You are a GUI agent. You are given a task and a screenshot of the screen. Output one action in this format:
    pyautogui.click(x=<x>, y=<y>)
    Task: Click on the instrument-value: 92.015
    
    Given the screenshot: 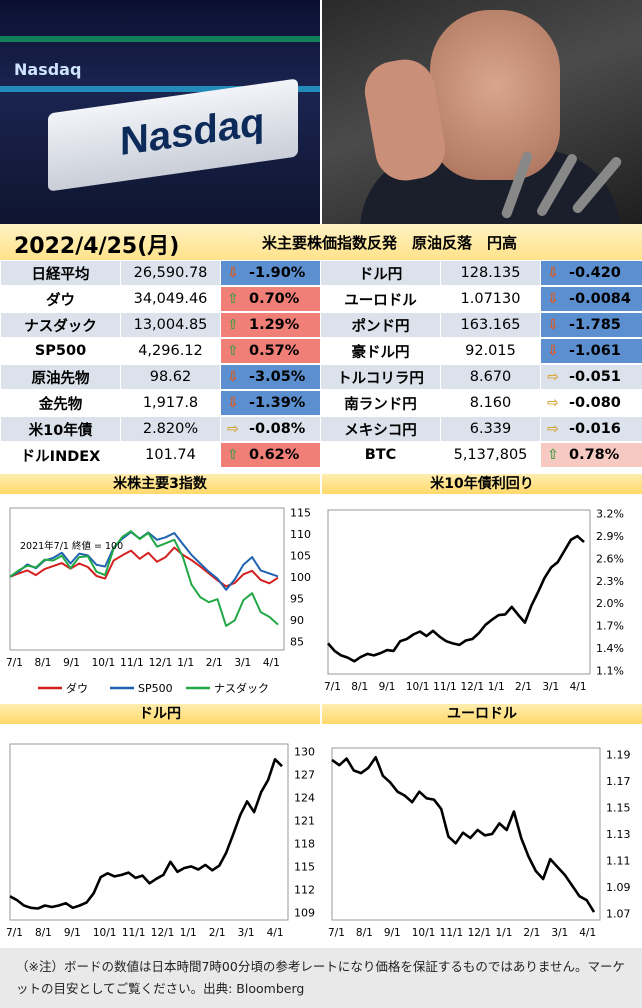 What is the action you would take?
    pyautogui.click(x=490, y=351)
    